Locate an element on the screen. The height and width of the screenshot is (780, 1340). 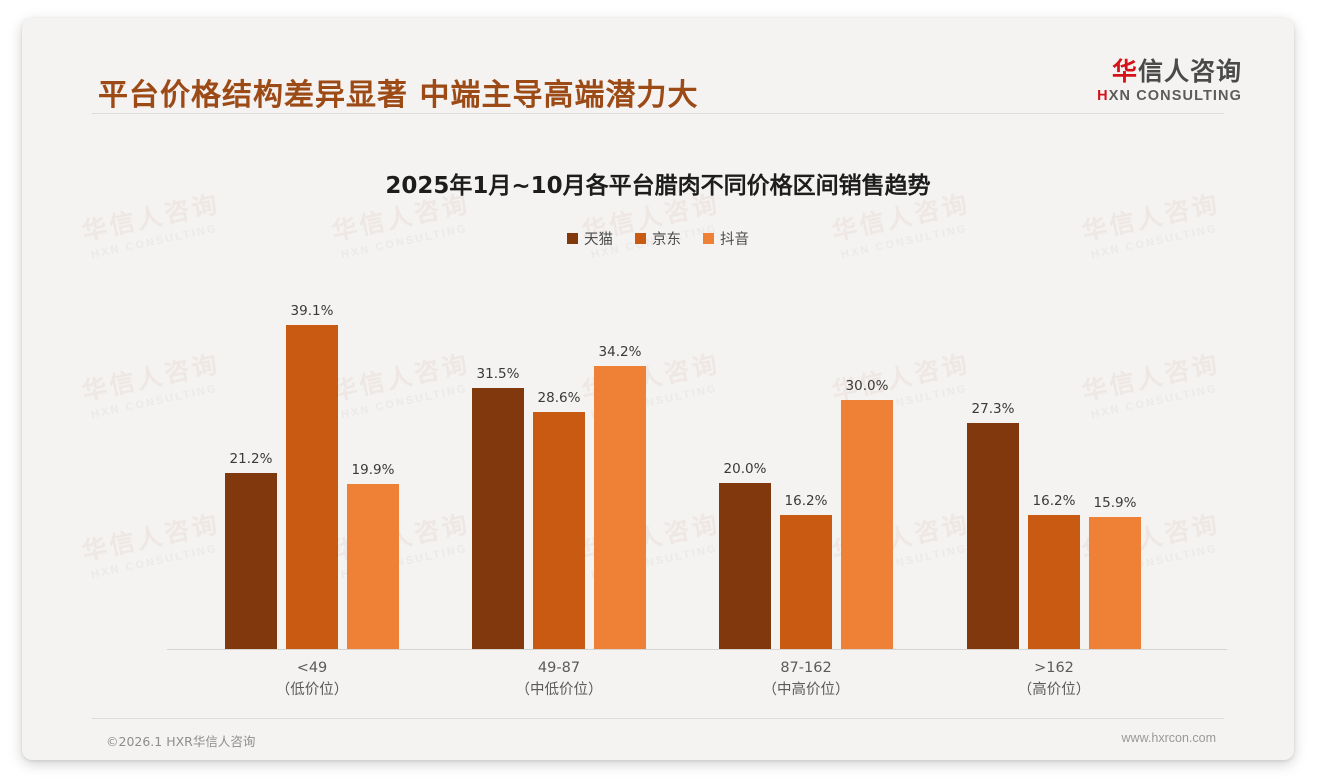
x-axis-tick-3: >162 （高价位） is located at coordinates (1054, 680).